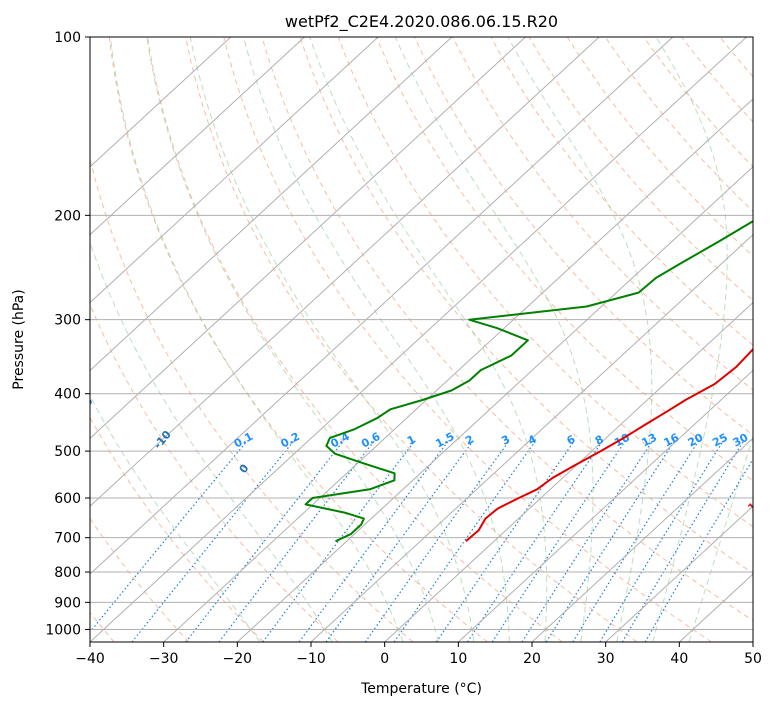 The width and height of the screenshot is (775, 708). Describe the element at coordinates (741, 440) in the screenshot. I see `mixing-ratio-label: 30` at that location.